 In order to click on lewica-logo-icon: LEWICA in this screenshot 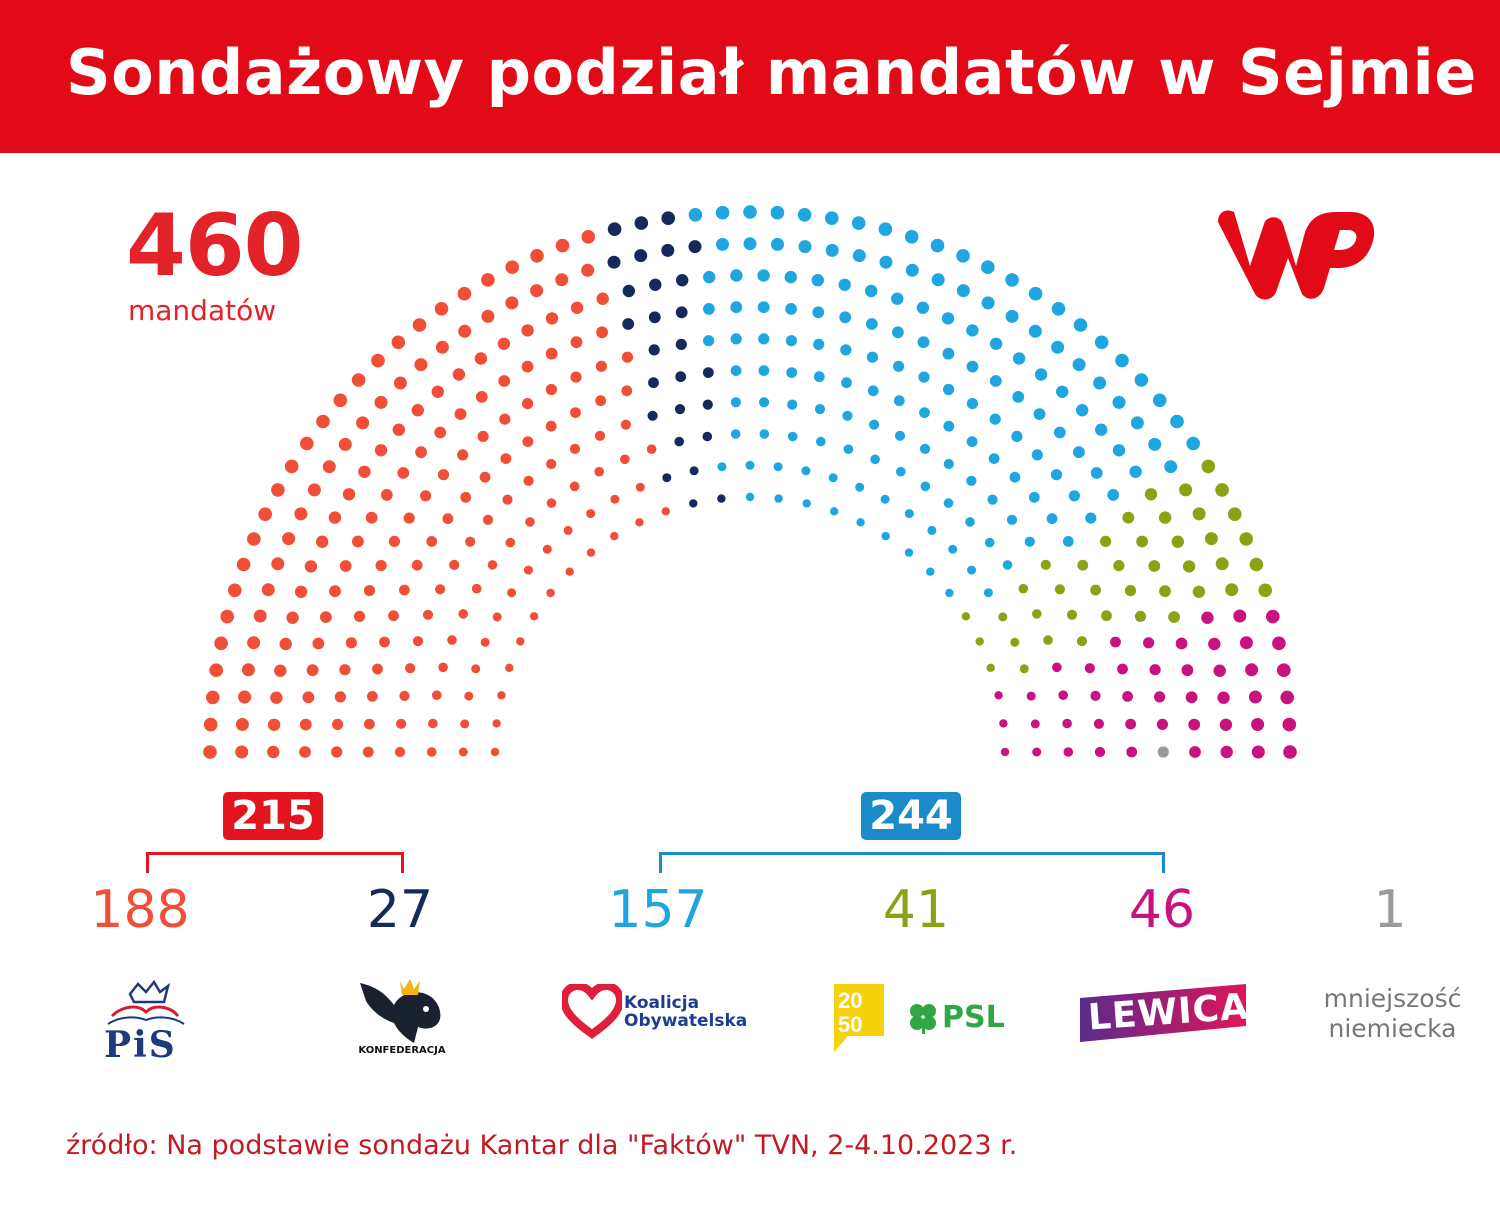, I will do `click(1164, 1013)`.